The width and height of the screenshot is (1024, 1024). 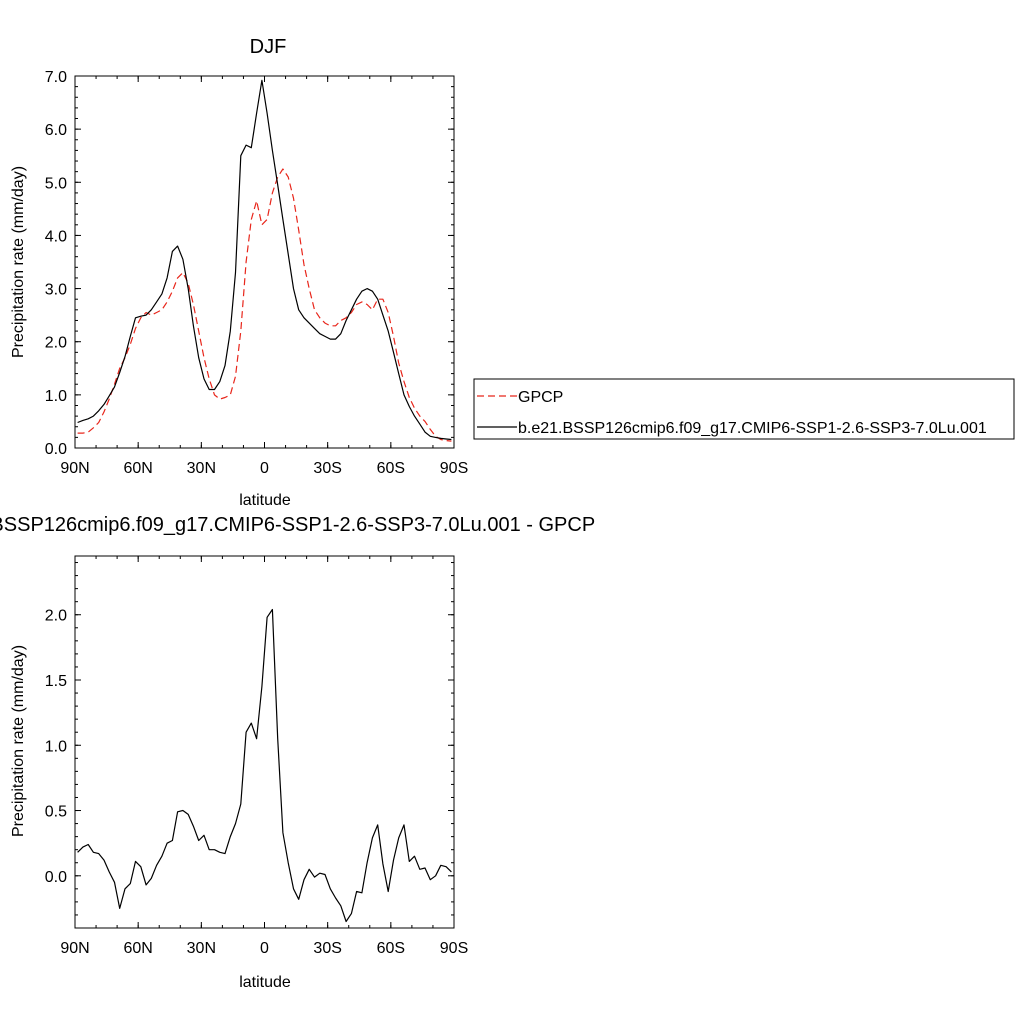 I want to click on top-panel-tick-marks, so click(x=264, y=262).